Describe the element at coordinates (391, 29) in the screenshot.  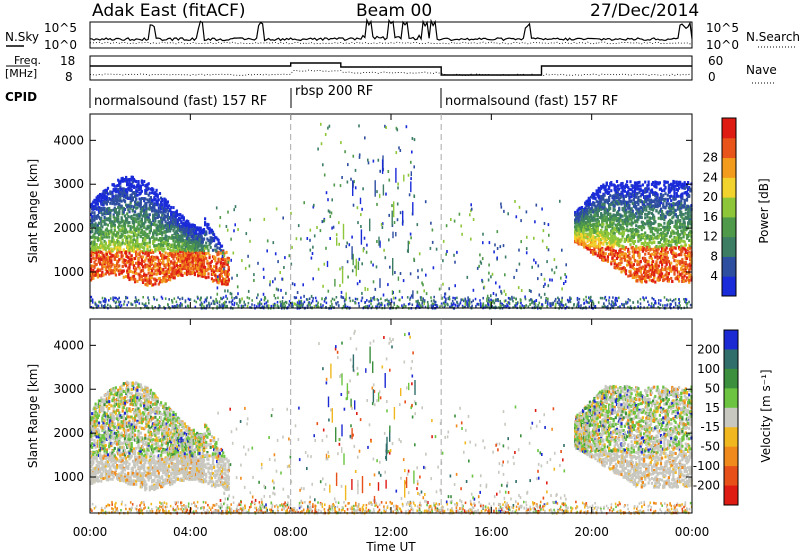
I see `noise-sky-series` at that location.